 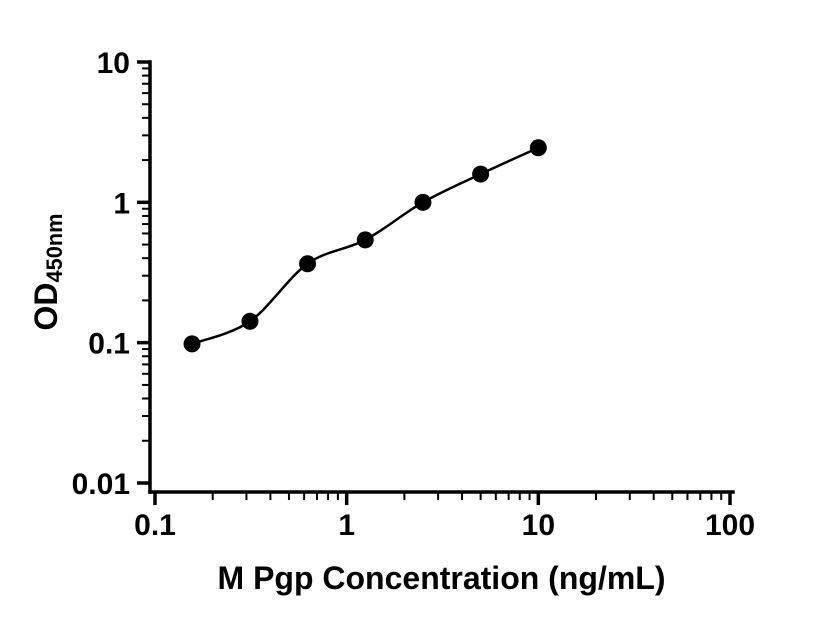 I want to click on x-tick-label: 1, so click(x=346, y=525).